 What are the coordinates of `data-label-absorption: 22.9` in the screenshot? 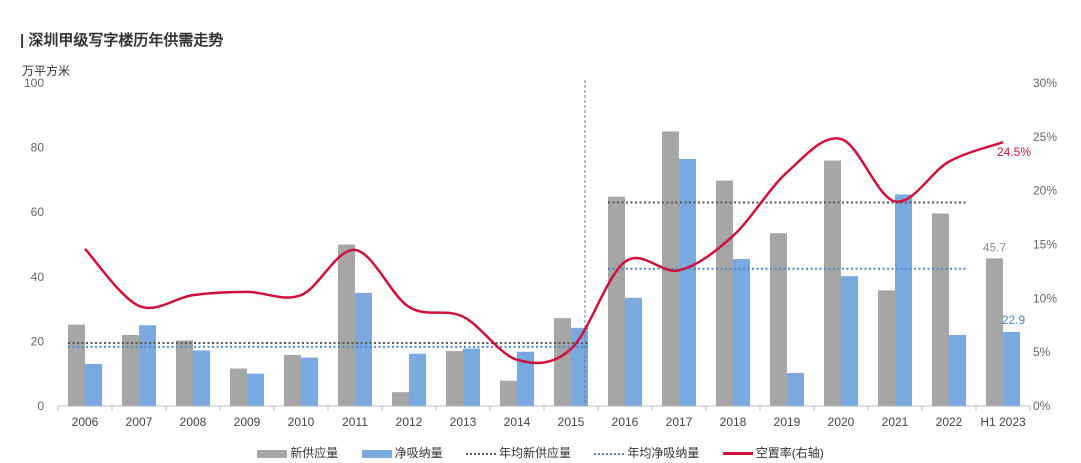 It's located at (1014, 320).